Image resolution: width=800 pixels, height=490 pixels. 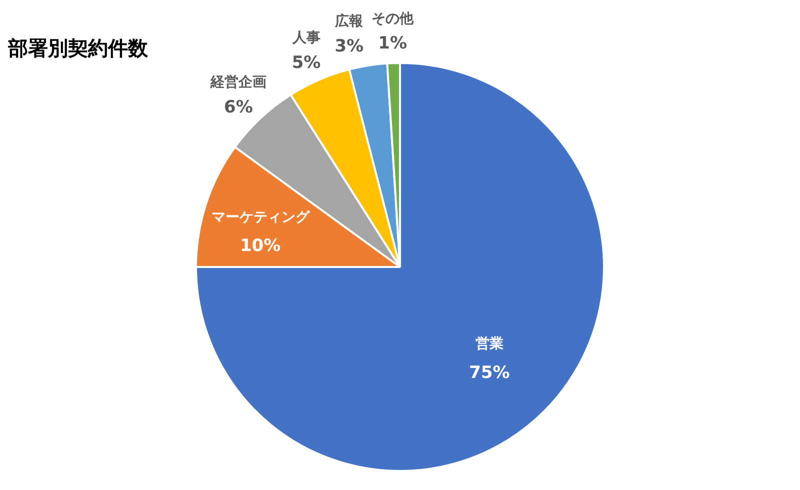 What do you see at coordinates (349, 46) in the screenshot?
I see `data-label: 3%` at bounding box center [349, 46].